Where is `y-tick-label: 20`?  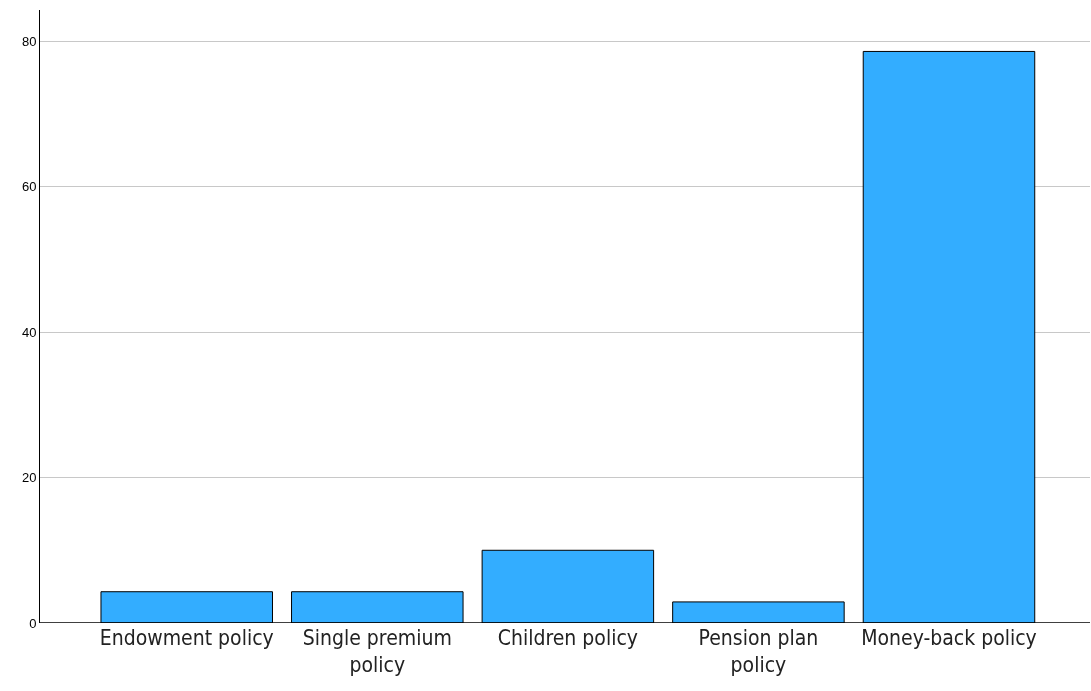 y-tick-label: 20 is located at coordinates (29, 478).